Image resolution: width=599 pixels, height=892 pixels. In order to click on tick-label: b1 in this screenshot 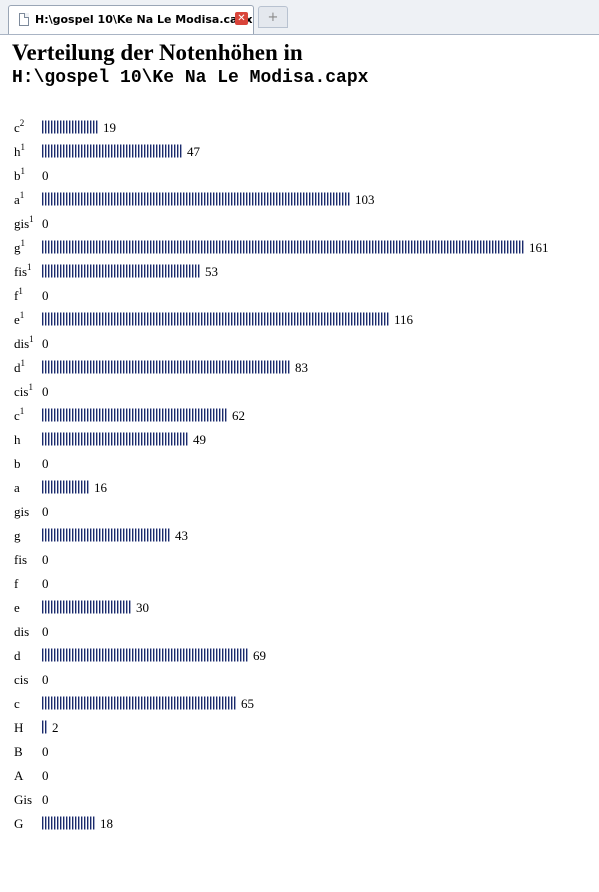, I will do `click(19, 174)`.